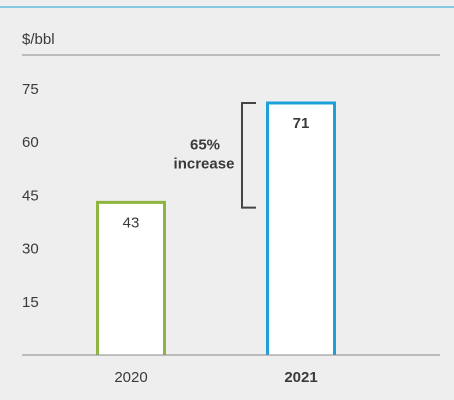 This screenshot has height=400, width=454. What do you see at coordinates (131, 277) in the screenshot?
I see `bar-2020` at bounding box center [131, 277].